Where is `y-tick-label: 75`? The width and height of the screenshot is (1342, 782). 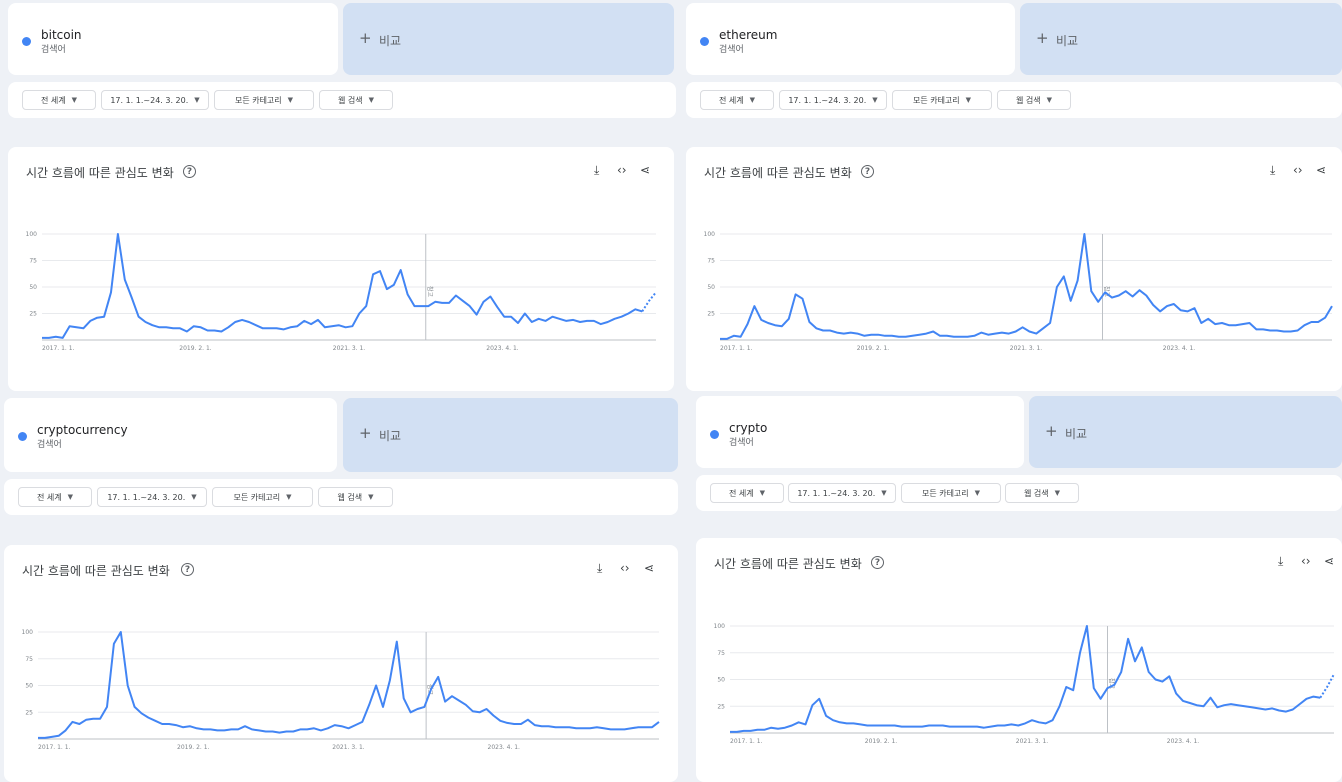
y-tick-label: 75 is located at coordinates (33, 261).